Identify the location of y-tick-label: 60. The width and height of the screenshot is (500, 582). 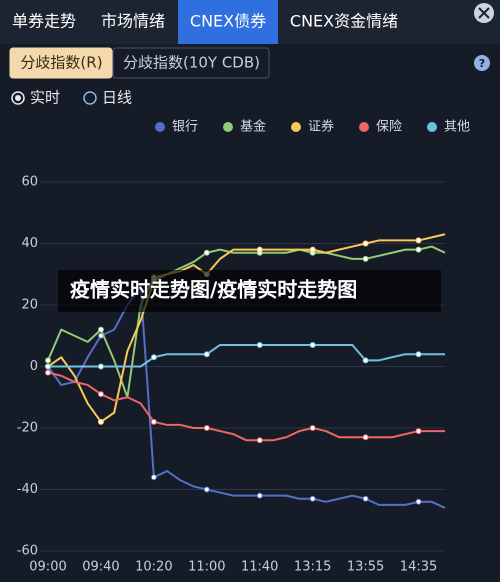
(29, 182).